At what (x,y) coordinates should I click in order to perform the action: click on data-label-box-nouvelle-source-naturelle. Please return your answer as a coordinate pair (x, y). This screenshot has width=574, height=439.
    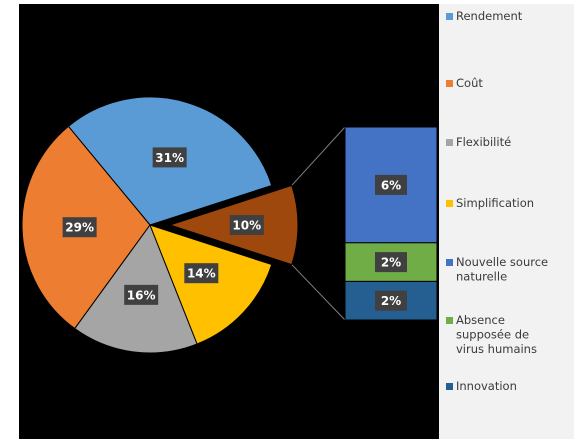
    Looking at the image, I should click on (391, 184).